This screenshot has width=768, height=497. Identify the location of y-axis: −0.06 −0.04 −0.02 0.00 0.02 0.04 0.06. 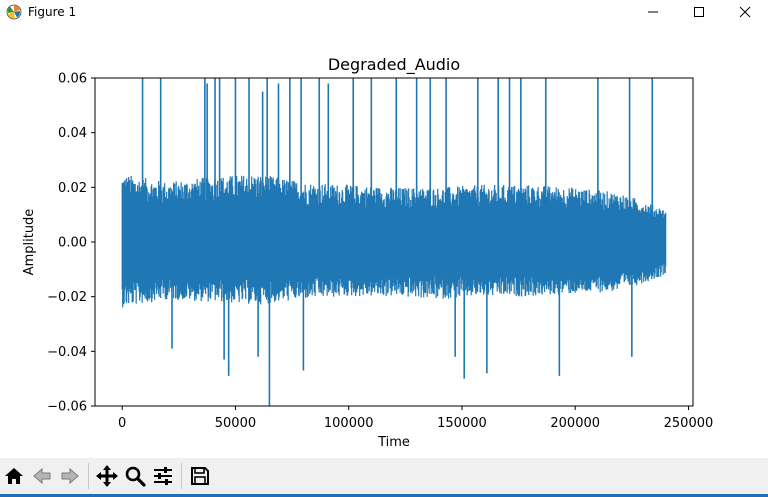
(71, 243).